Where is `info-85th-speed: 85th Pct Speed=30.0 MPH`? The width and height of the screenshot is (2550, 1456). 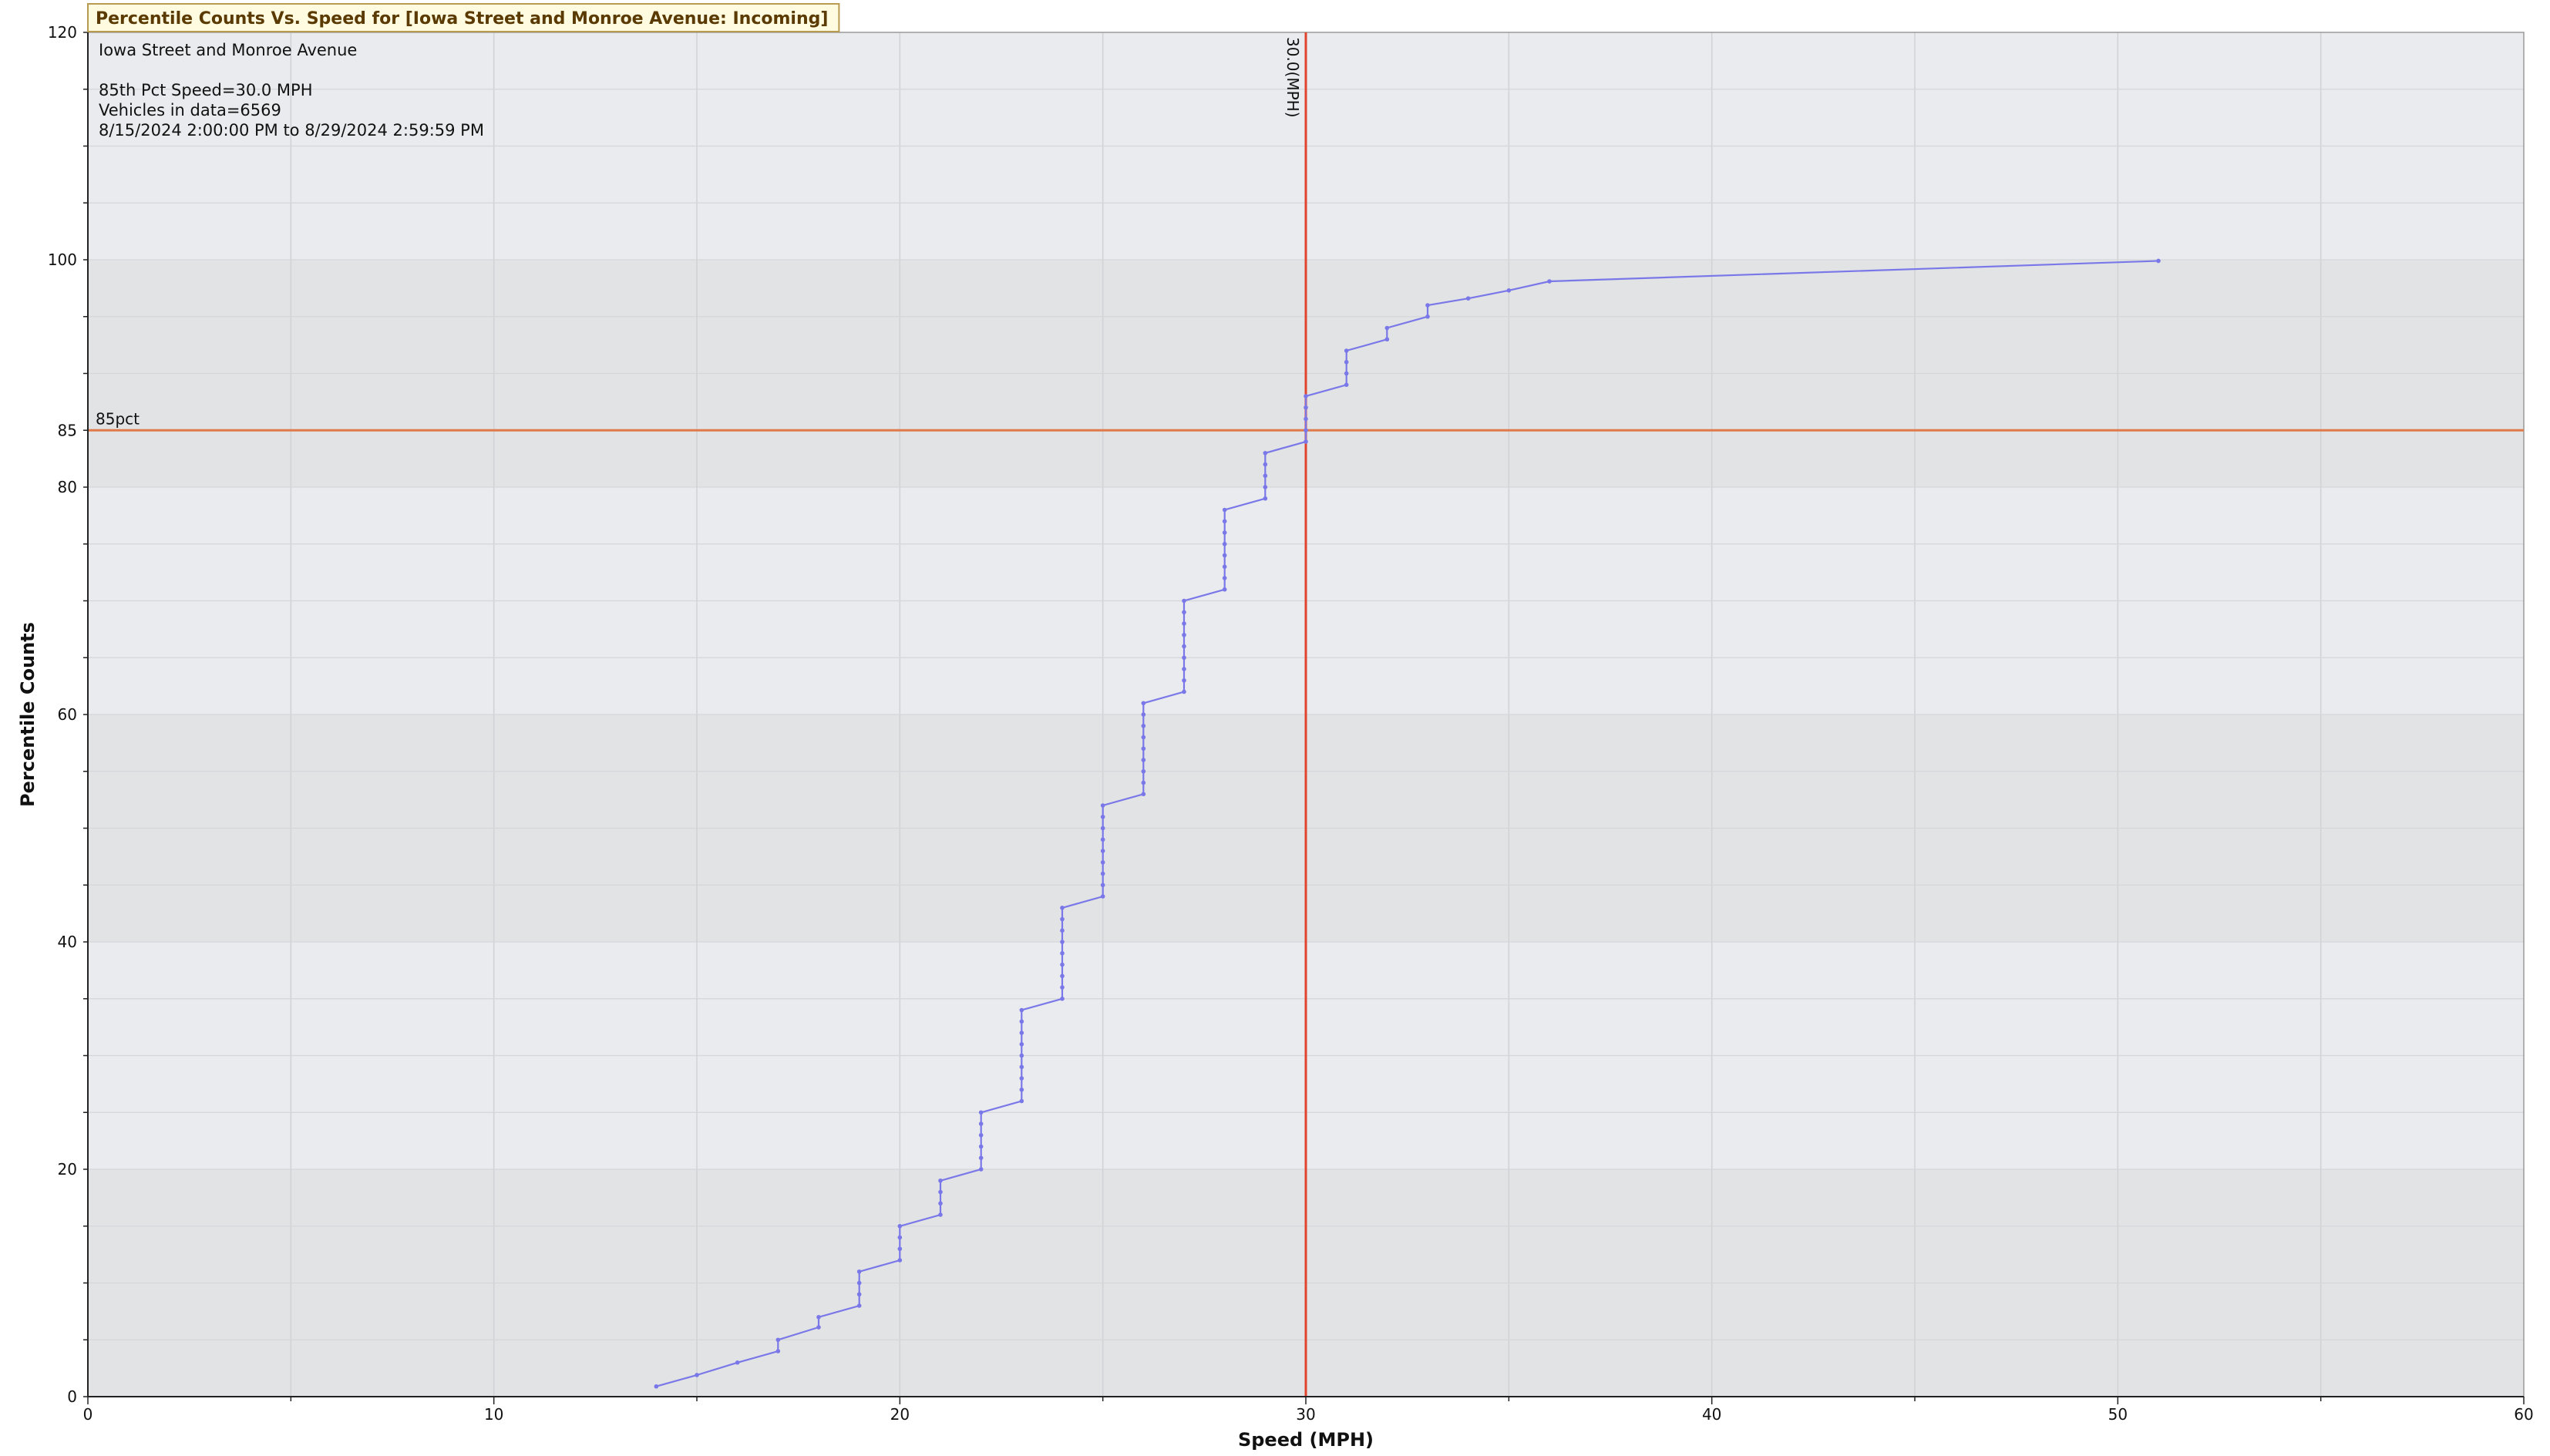
info-85th-speed: 85th Pct Speed=30.0 MPH is located at coordinates (206, 90).